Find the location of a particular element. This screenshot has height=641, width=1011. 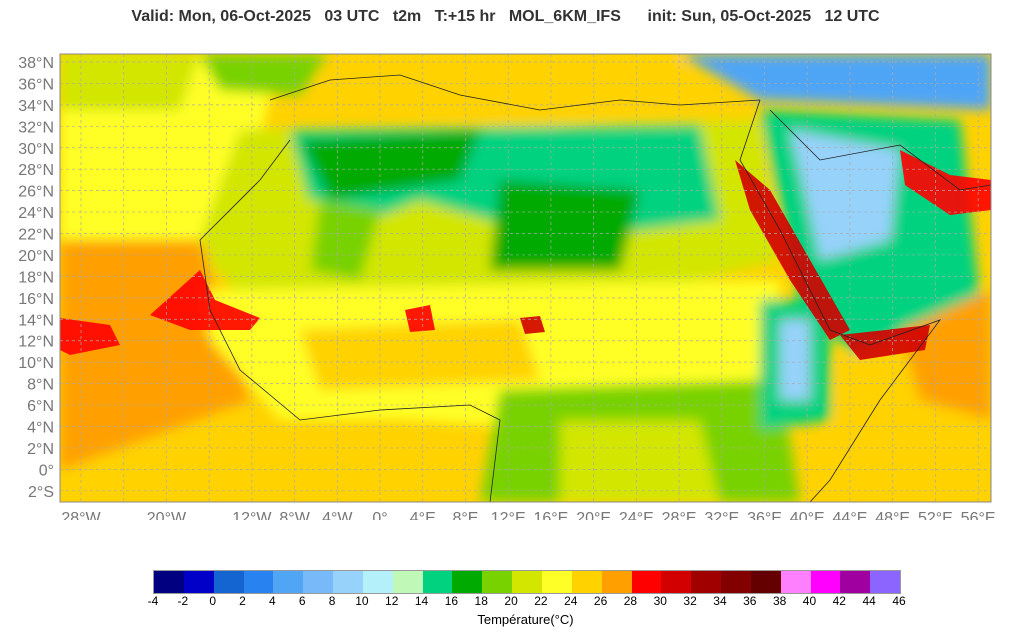

lat-label: 36°N is located at coordinates (36, 84).